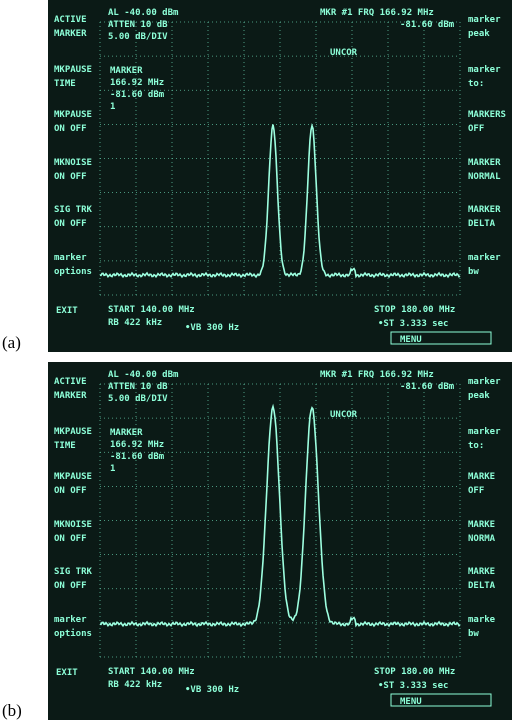  Describe the element at coordinates (484, 177) in the screenshot. I see `softkey-label: NORMAL` at that location.